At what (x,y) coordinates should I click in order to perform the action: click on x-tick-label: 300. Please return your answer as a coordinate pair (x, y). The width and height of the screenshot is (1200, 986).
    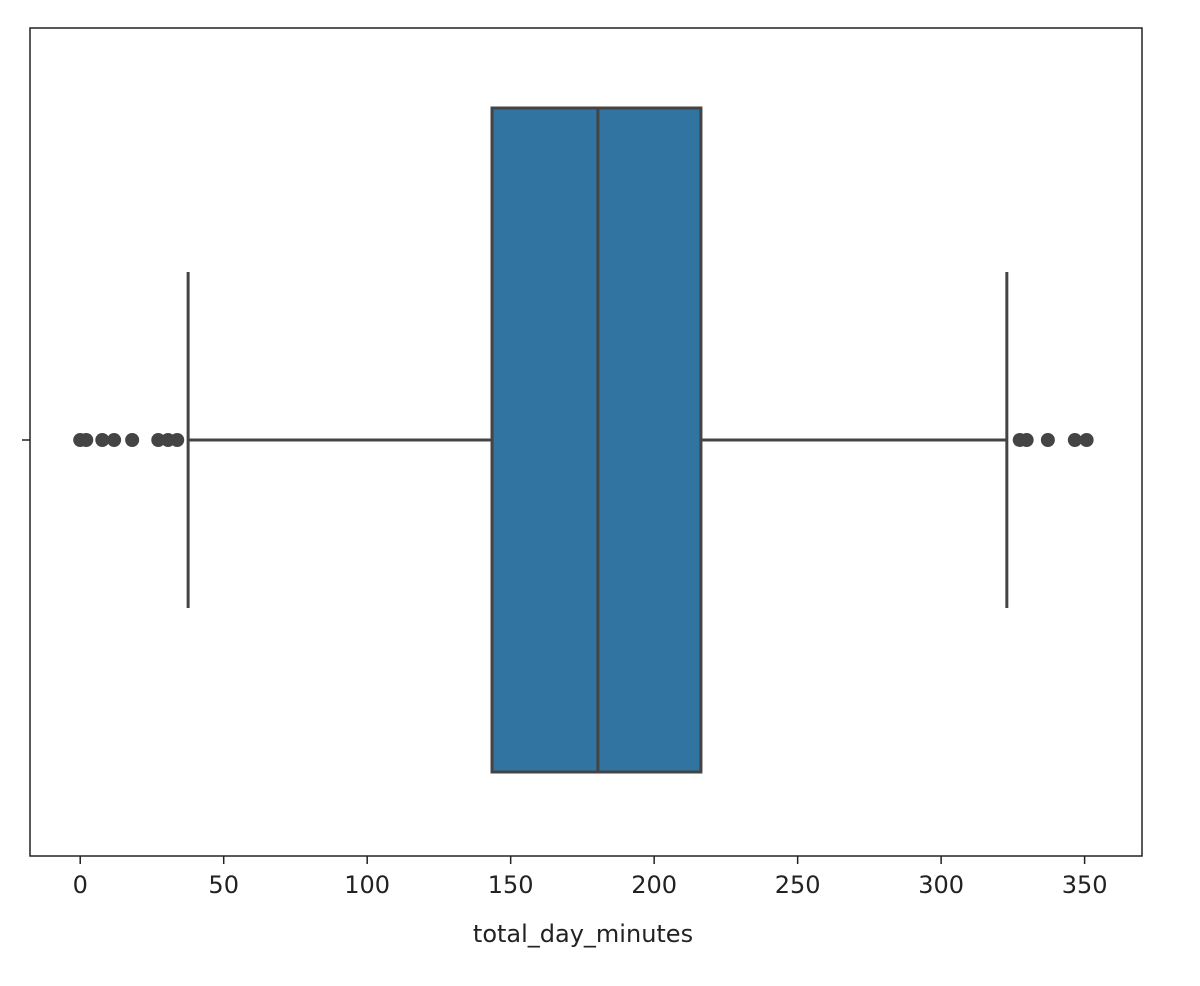
    Looking at the image, I should click on (941, 885).